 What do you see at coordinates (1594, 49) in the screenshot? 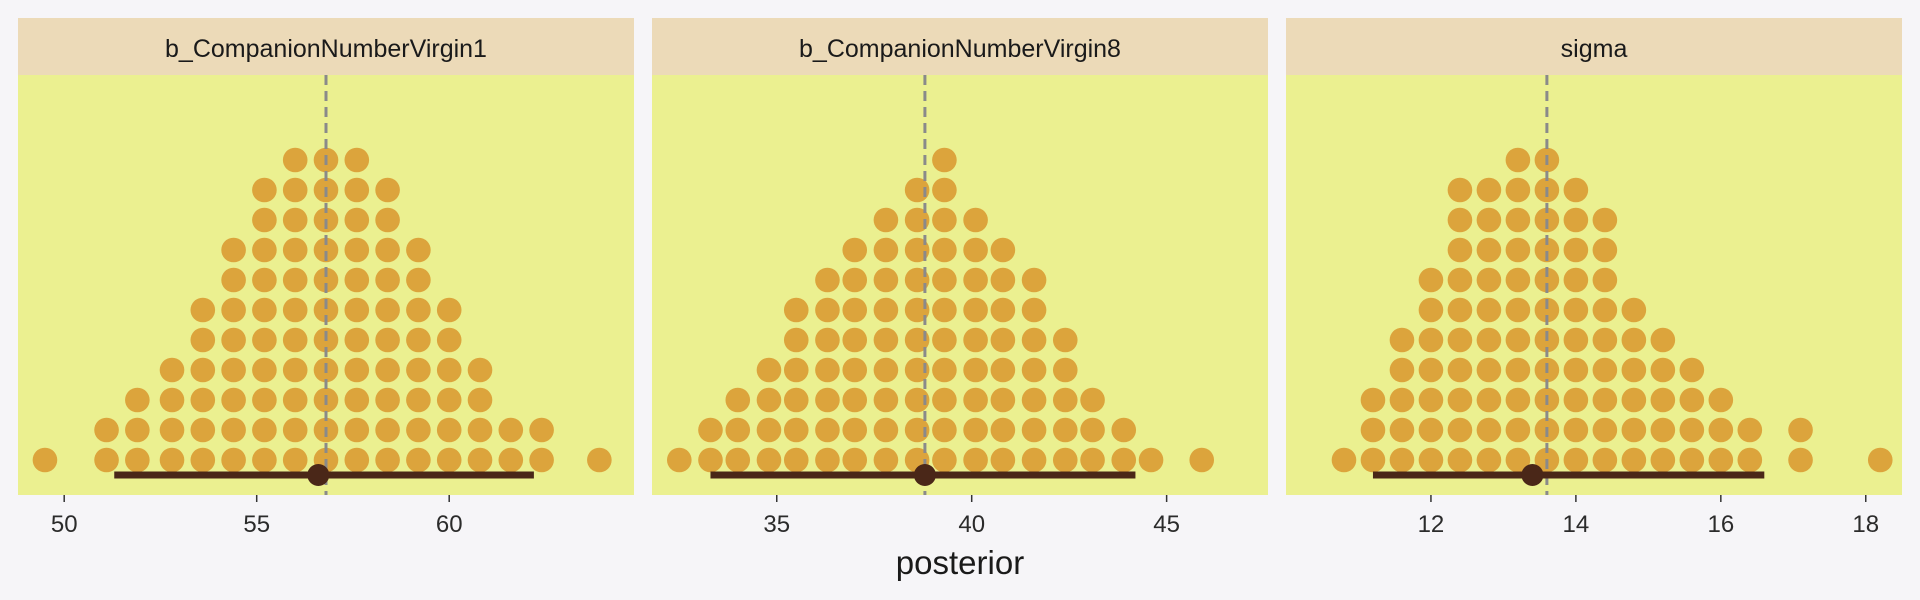
I see `facet-strip-label: sigma` at bounding box center [1594, 49].